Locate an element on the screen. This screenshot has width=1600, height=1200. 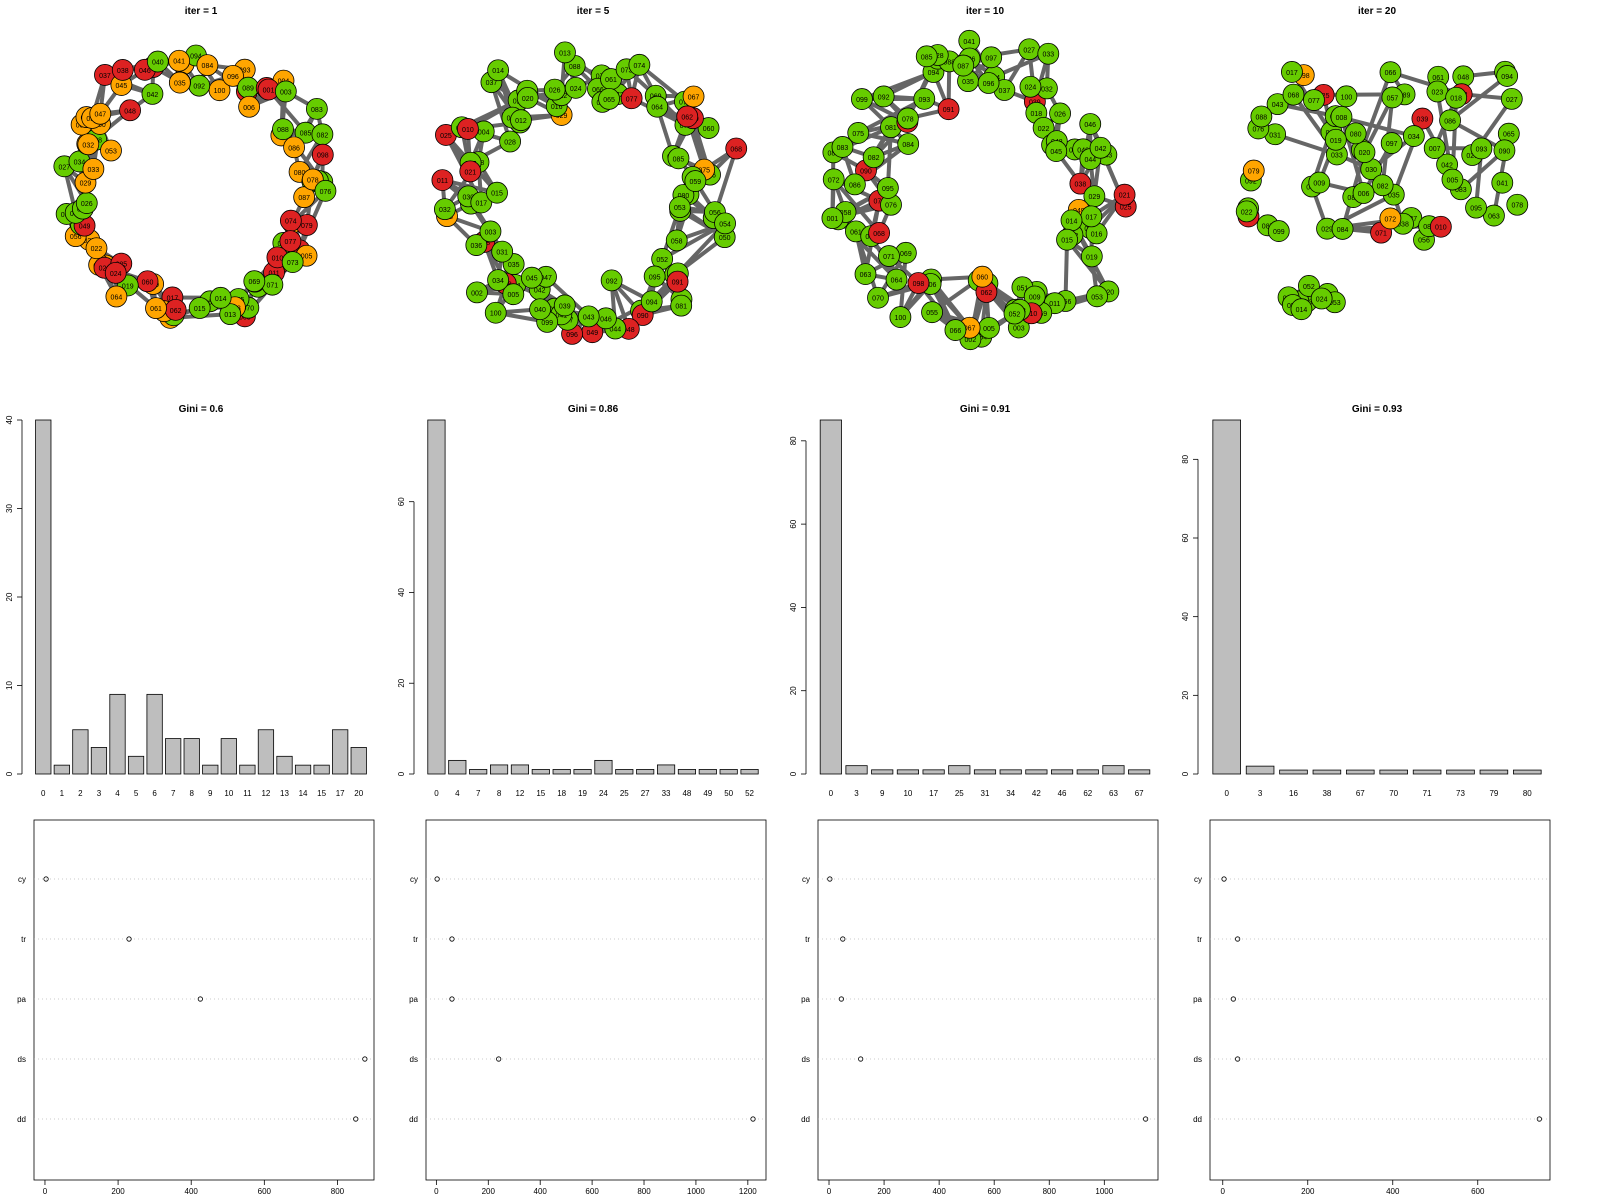
network-title: iter = 5 is located at coordinates (593, 11).